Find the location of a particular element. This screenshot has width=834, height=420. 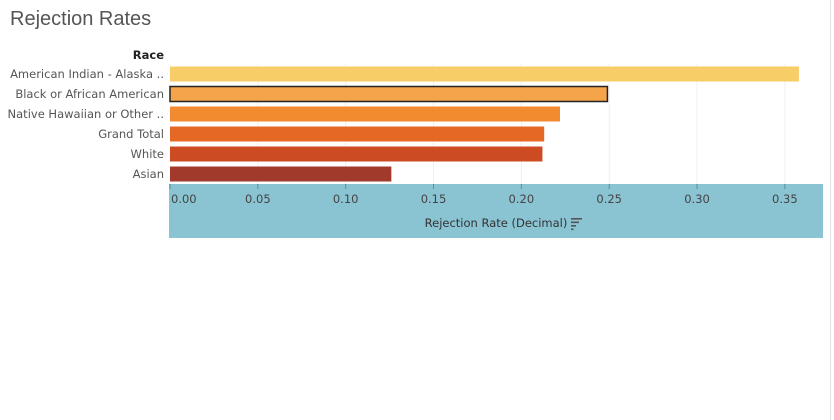

tick-label: 0.25 is located at coordinates (609, 199).